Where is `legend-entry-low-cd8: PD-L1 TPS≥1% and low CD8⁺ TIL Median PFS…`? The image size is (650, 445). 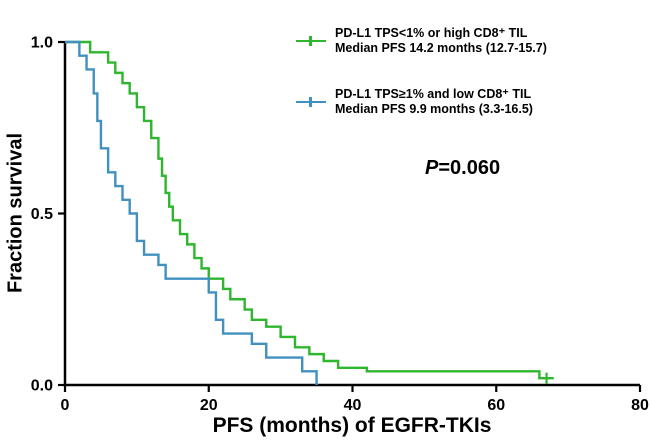
legend-entry-low-cd8: PD-L1 TPS≥1% and low CD8⁺ TIL Median PFS… is located at coordinates (421, 101).